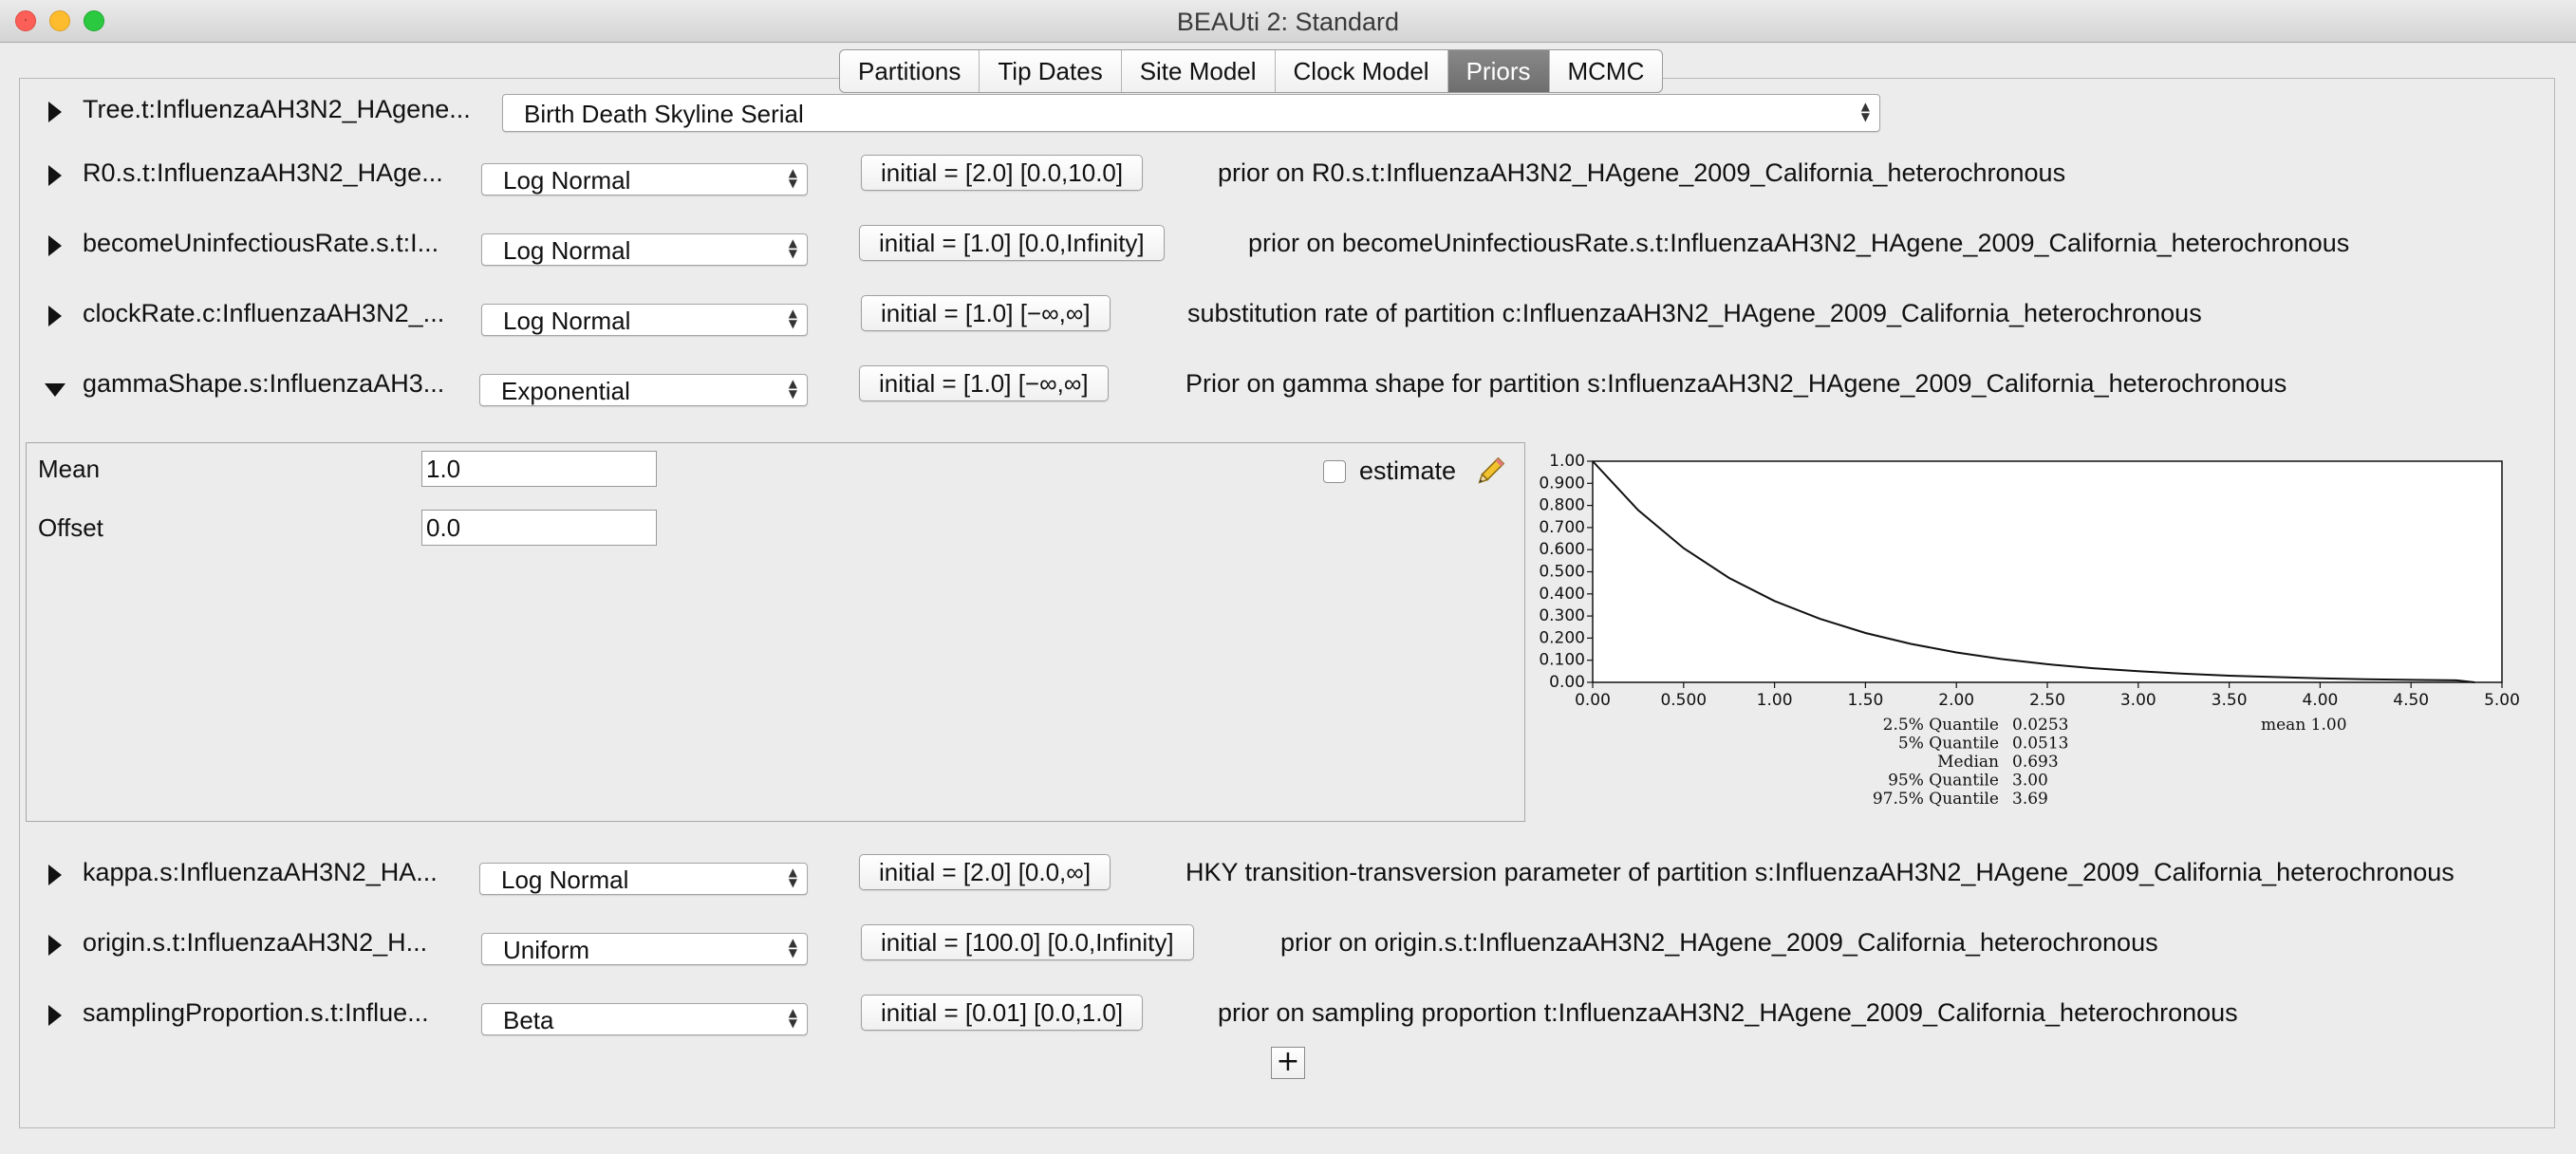 This screenshot has height=1154, width=2576. Describe the element at coordinates (59, 20) in the screenshot. I see `minimize-window-button` at that location.